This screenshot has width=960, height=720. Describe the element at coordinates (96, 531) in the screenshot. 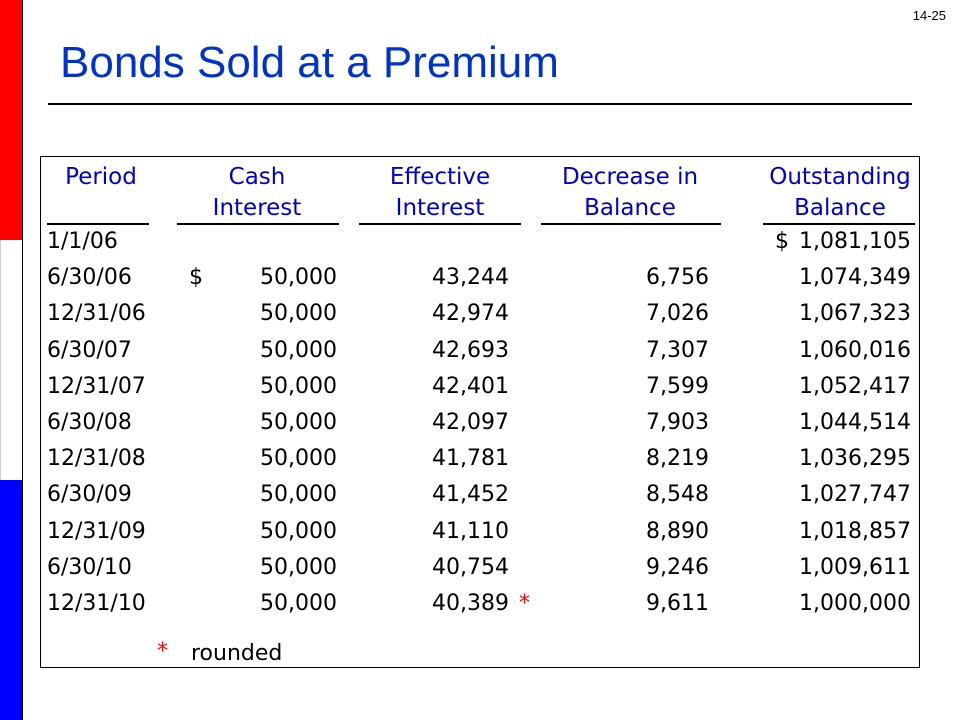

I see `cell-period: 12/31/09` at that location.